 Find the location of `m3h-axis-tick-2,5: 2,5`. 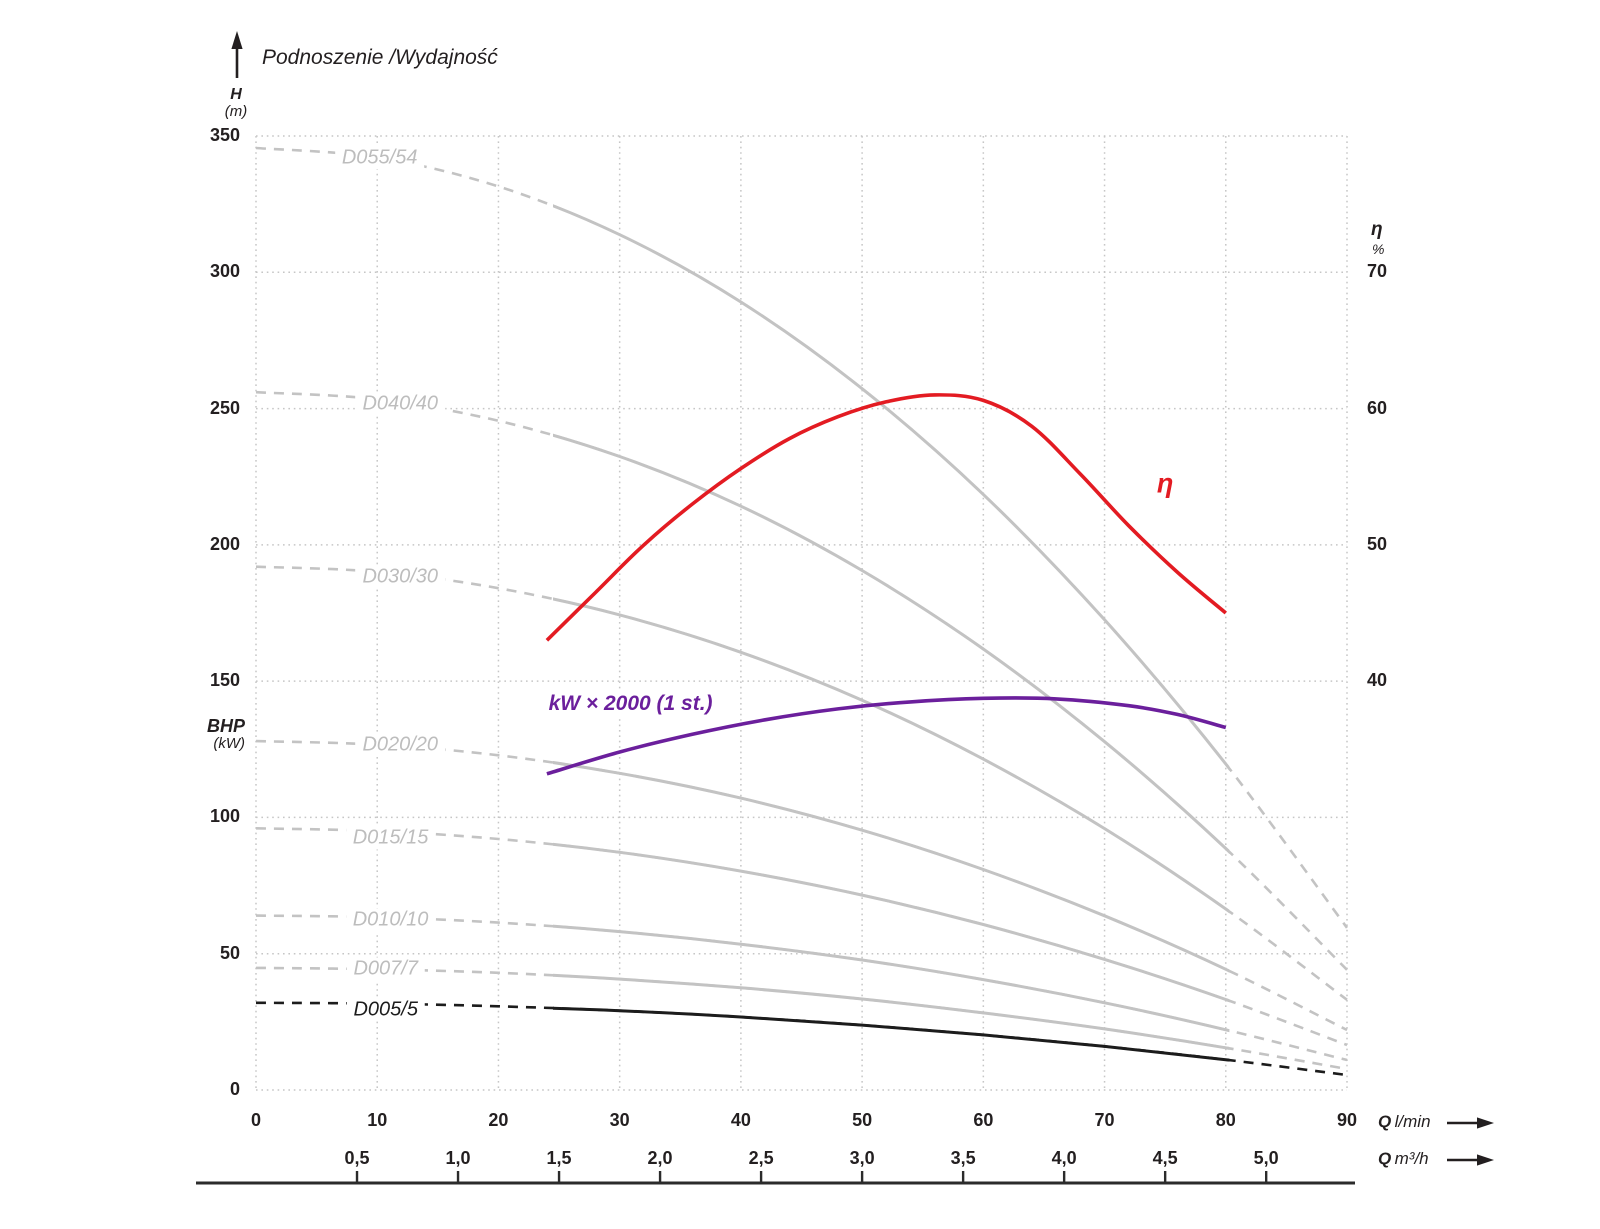

m3h-axis-tick-2,5: 2,5 is located at coordinates (761, 1158).